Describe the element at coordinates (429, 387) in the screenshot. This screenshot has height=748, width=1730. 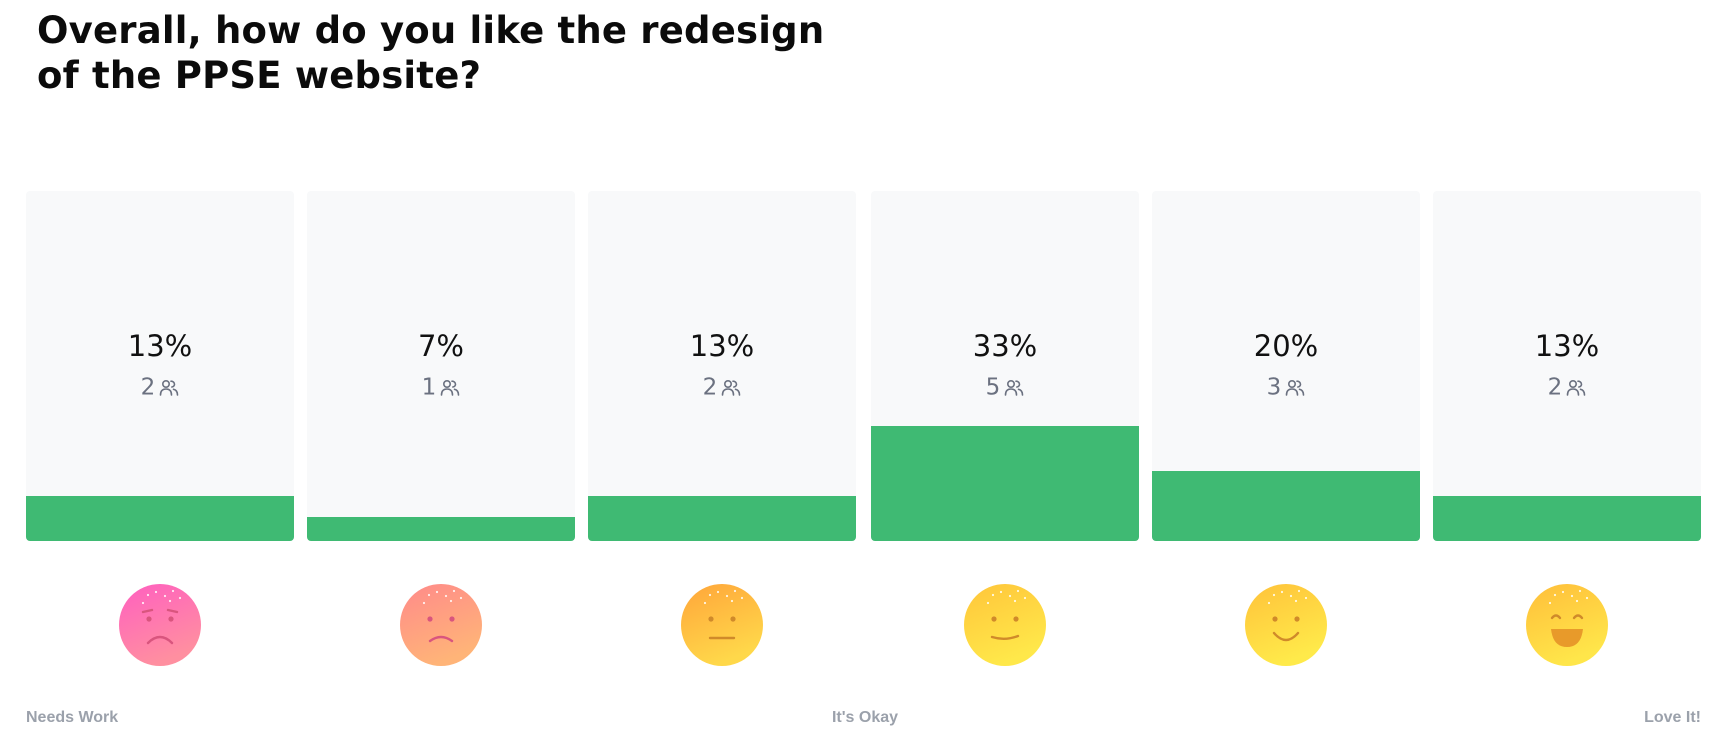
I see `response-count-value: 1` at that location.